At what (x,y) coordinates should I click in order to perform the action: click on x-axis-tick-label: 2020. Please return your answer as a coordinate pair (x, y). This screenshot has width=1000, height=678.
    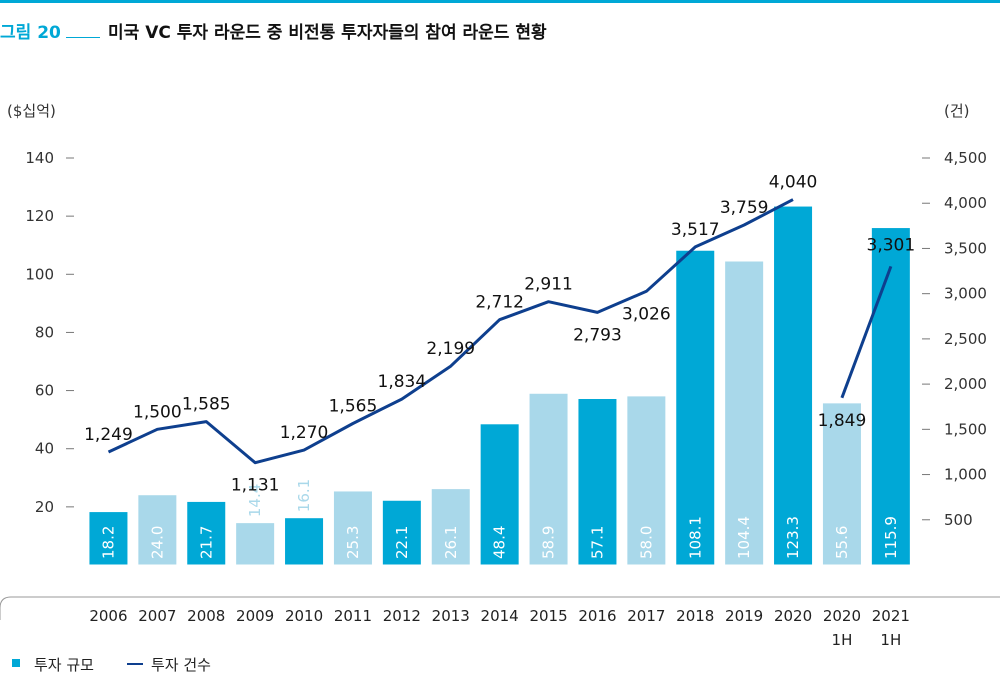
    Looking at the image, I should click on (793, 616).